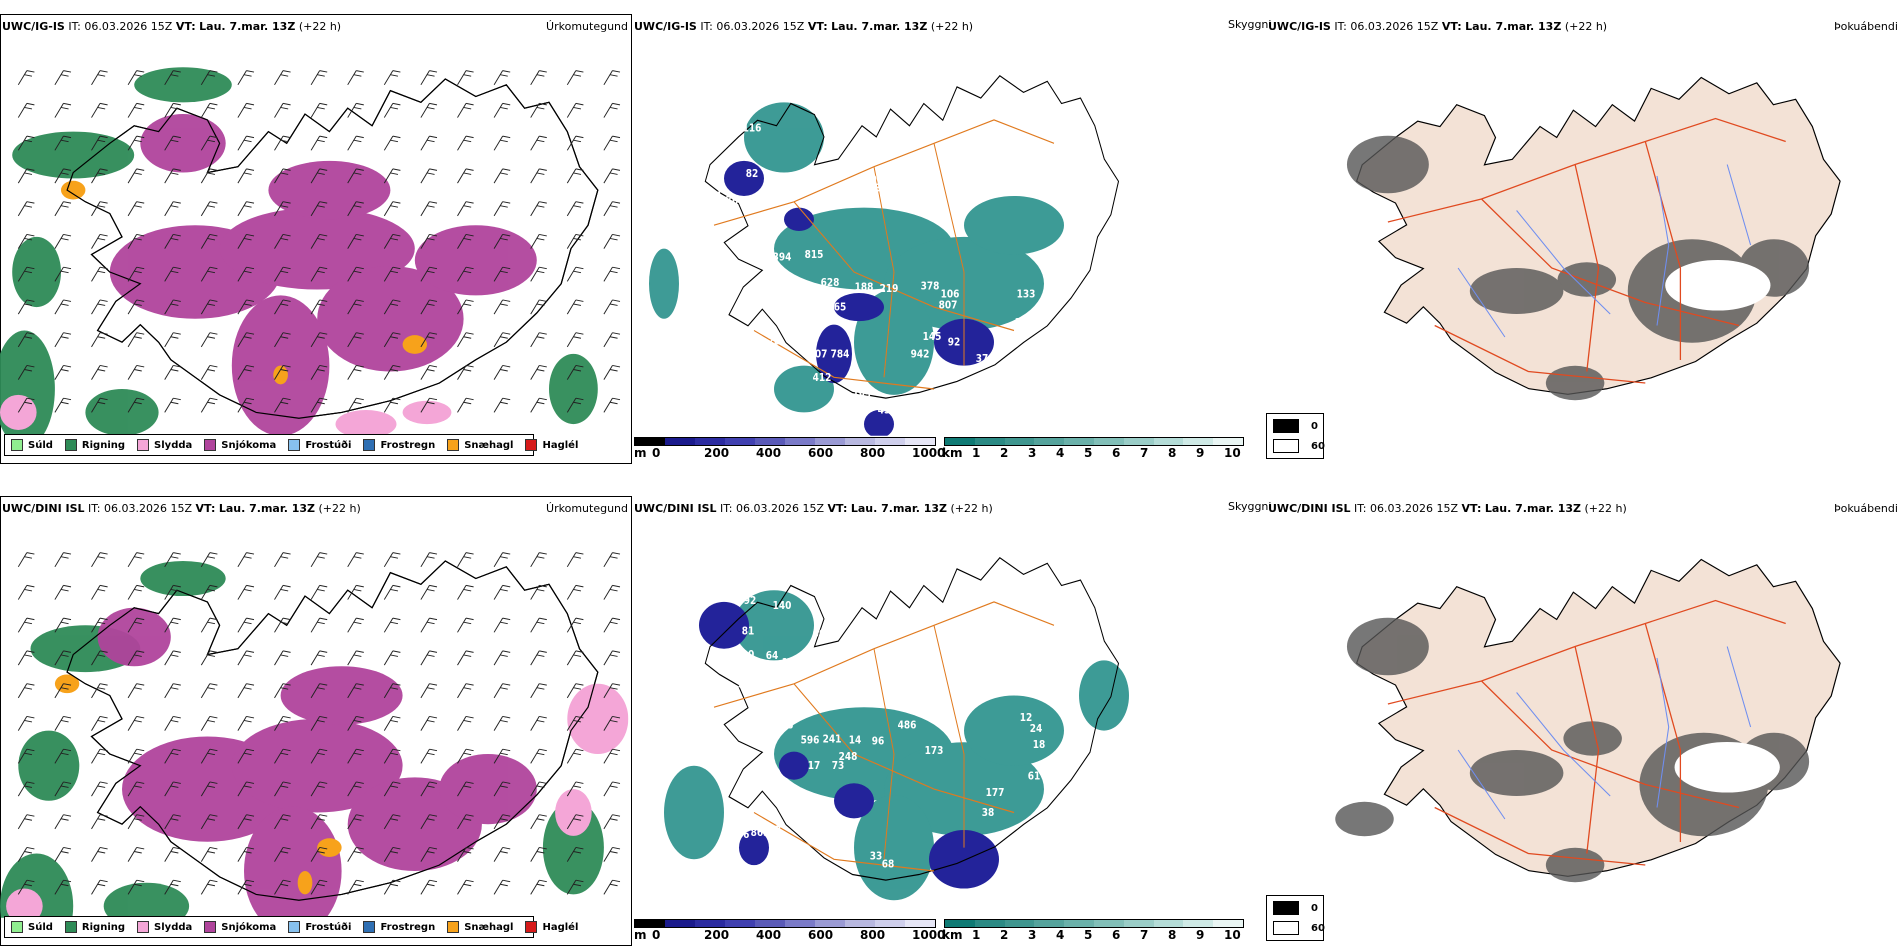 This screenshot has height=950, width=1900. What do you see at coordinates (717, 935) in the screenshot?
I see `height-scale-tick: 200` at bounding box center [717, 935].